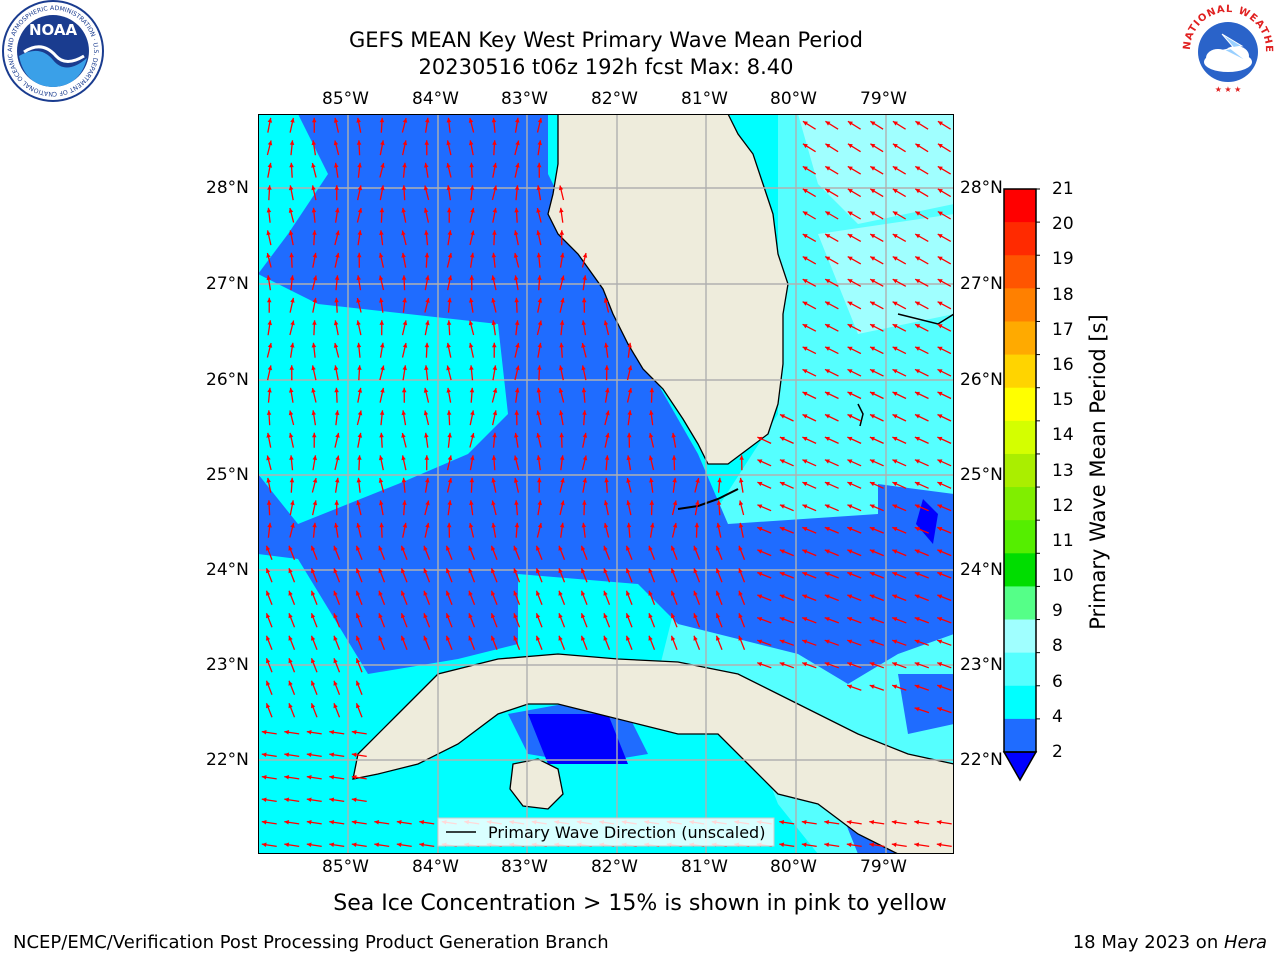 Image resolution: width=1280 pixels, height=960 pixels. What do you see at coordinates (926, 704) in the screenshot?
I see `band-2-4-c` at bounding box center [926, 704].